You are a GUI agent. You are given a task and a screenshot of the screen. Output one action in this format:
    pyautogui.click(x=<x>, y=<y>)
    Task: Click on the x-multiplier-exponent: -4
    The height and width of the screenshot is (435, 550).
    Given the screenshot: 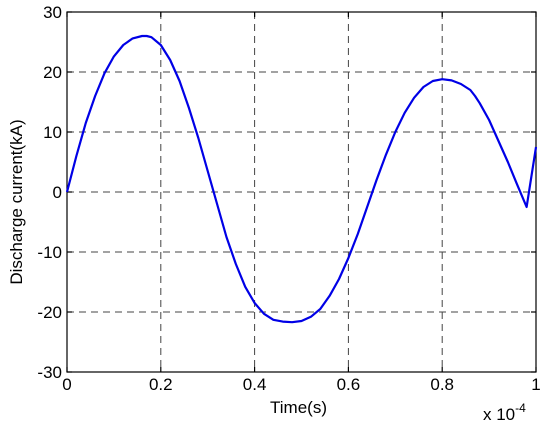 What is the action you would take?
    pyautogui.click(x=520, y=408)
    